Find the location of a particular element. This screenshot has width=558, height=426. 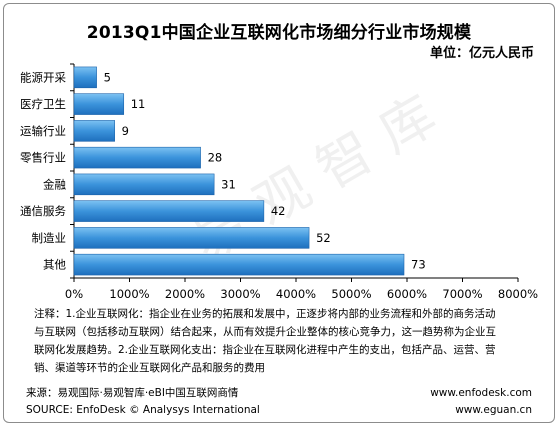

value-label: 28 is located at coordinates (215, 158).